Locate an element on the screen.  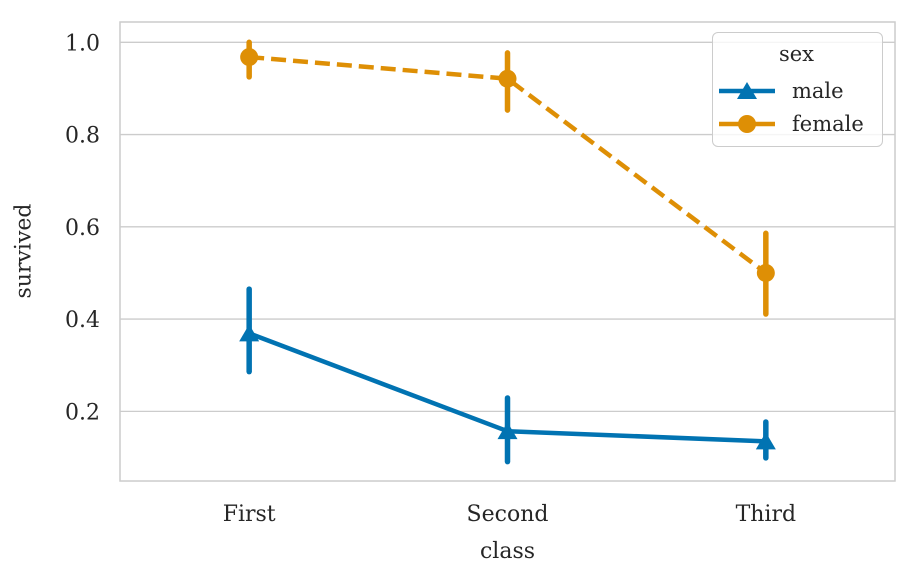
legend-item-male: male is located at coordinates (796, 90).